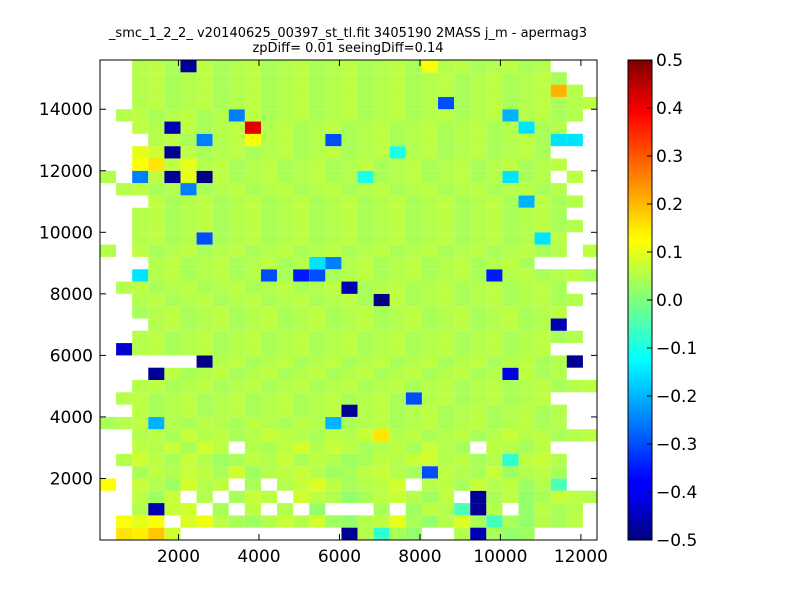 The height and width of the screenshot is (600, 800). Describe the element at coordinates (66, 110) in the screenshot. I see `y-tick-label: 14000` at that location.